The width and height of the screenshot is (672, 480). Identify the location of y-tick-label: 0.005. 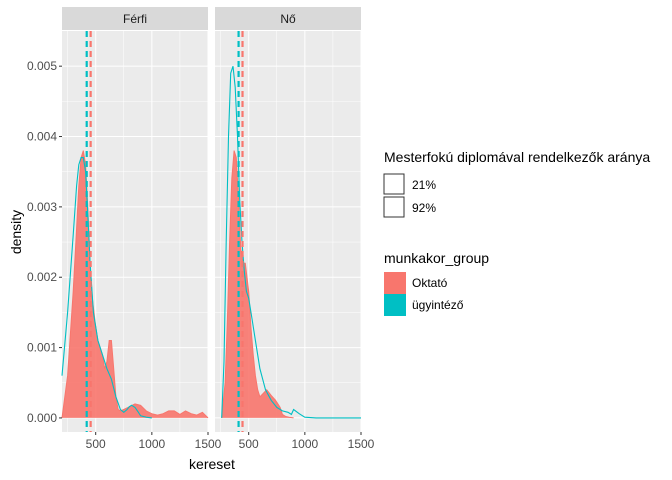
(42, 66).